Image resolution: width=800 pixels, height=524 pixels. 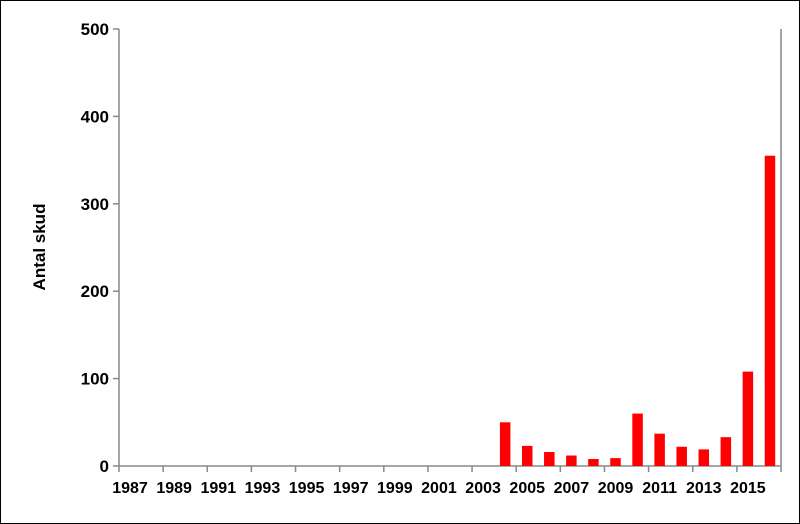 What do you see at coordinates (95, 116) in the screenshot?
I see `y-tick-label: 400` at bounding box center [95, 116].